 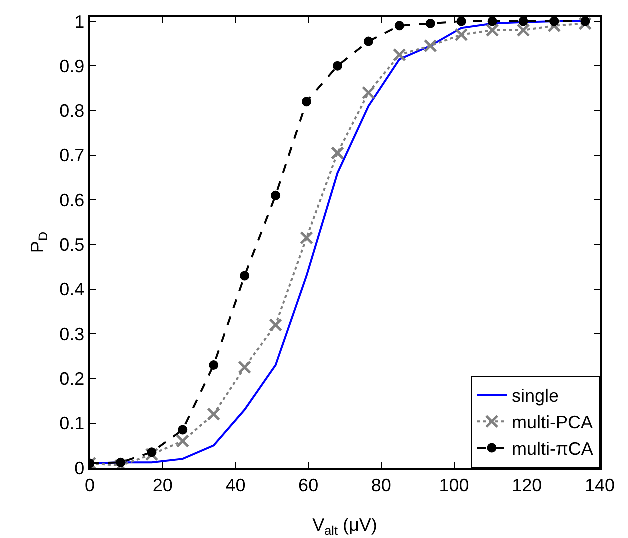 What do you see at coordinates (72, 424) in the screenshot?
I see `y-tick-label: 0.1` at bounding box center [72, 424].